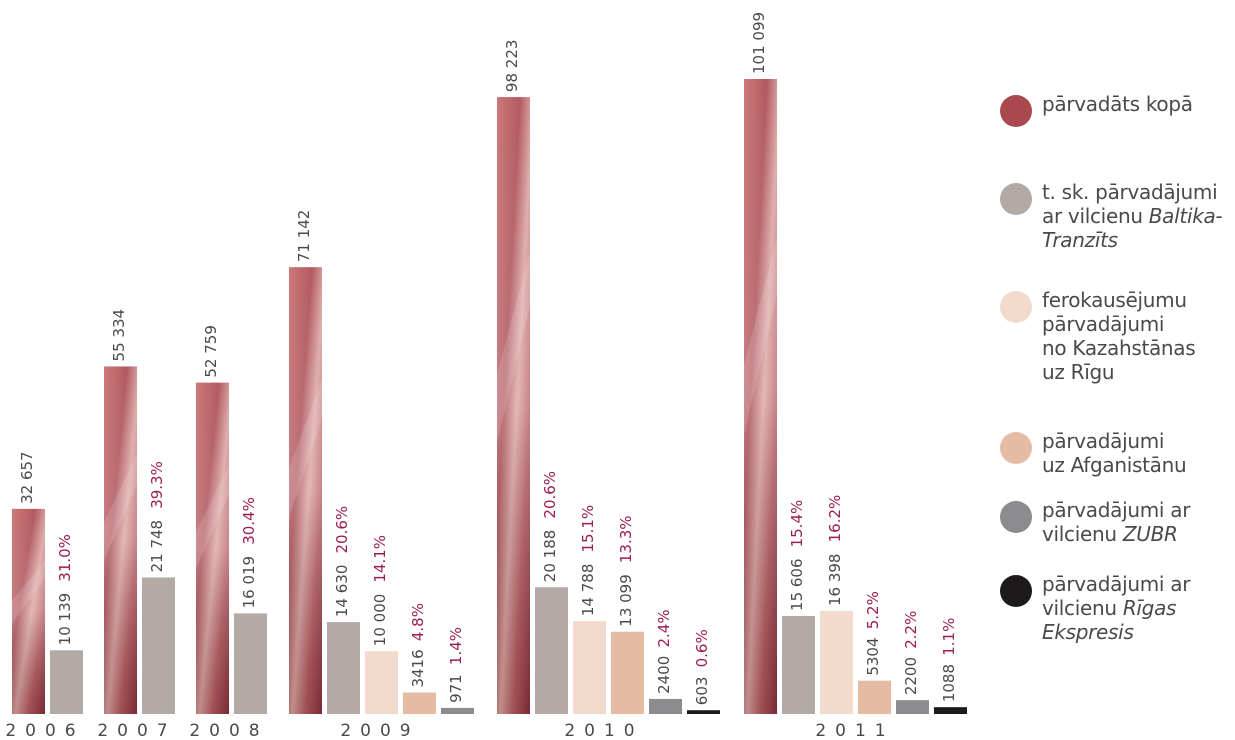 The image size is (1235, 740). I want to click on legend-item-riga: pārvadājumi ar vilcienu Rīgas Ekspresis, so click(1095, 608).